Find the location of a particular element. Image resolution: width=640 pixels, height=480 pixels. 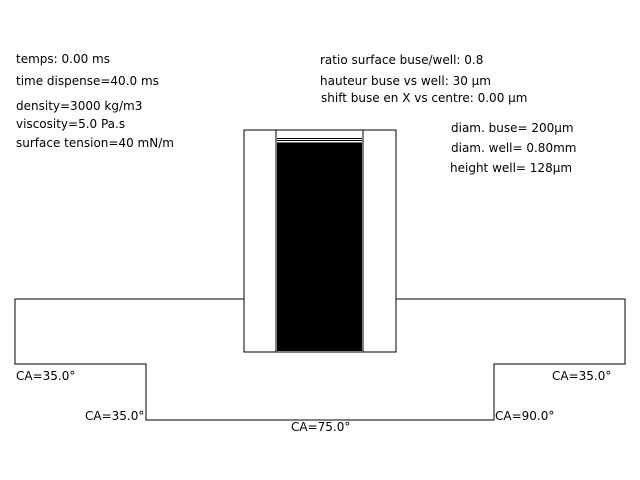

ca-bottom-label: CA=75.0° is located at coordinates (321, 427).